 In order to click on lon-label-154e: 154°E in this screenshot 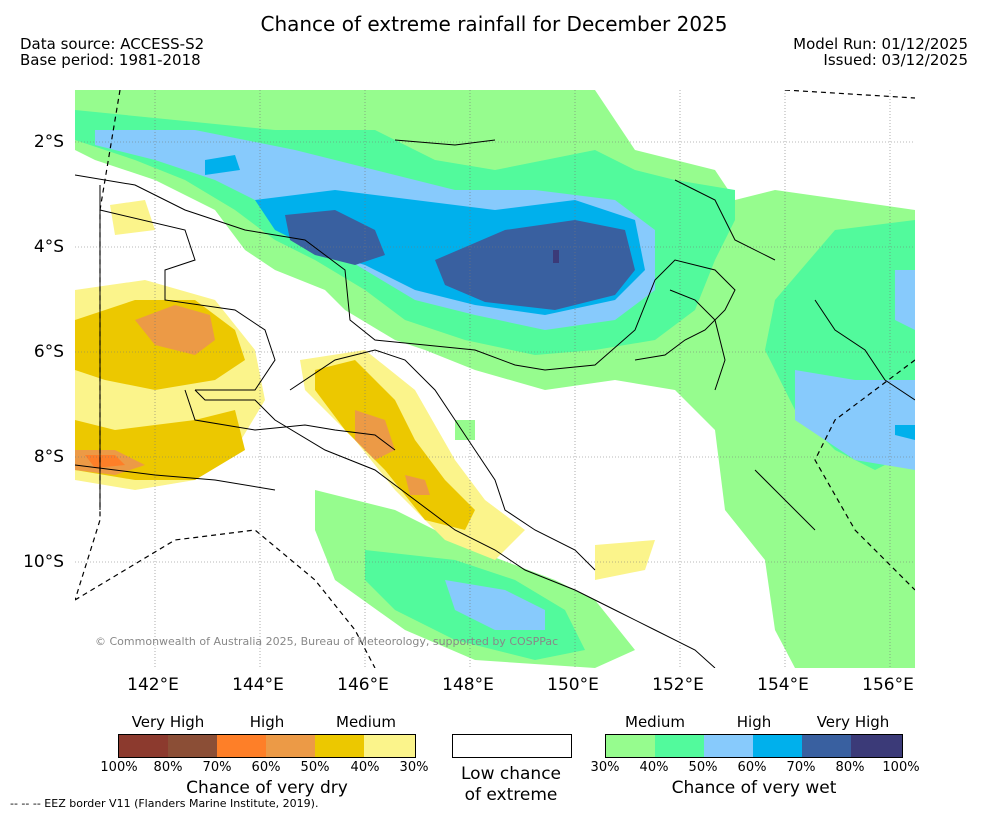, I will do `click(783, 685)`.